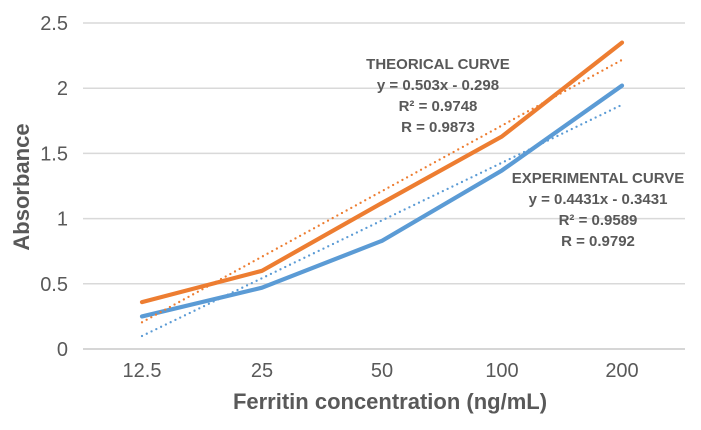  I want to click on y-tick-label: 2, so click(62, 89).